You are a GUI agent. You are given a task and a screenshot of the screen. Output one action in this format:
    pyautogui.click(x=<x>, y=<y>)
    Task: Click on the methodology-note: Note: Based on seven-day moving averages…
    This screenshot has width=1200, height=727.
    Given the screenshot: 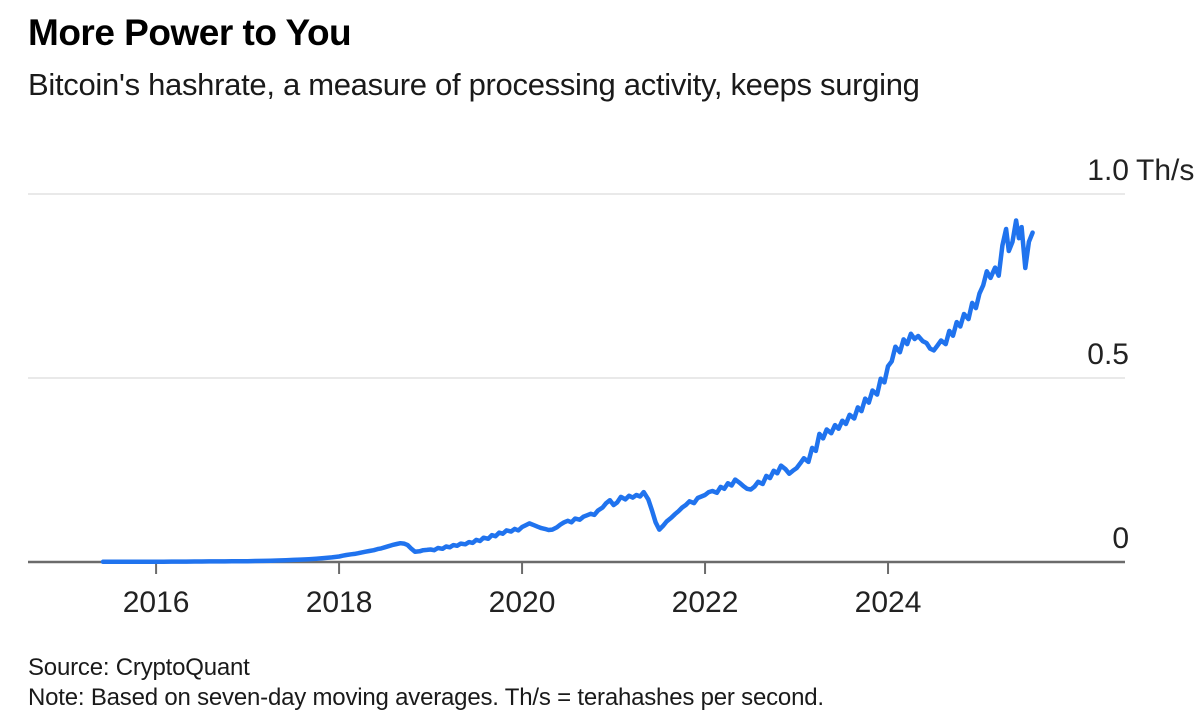 What is the action you would take?
    pyautogui.click(x=426, y=697)
    